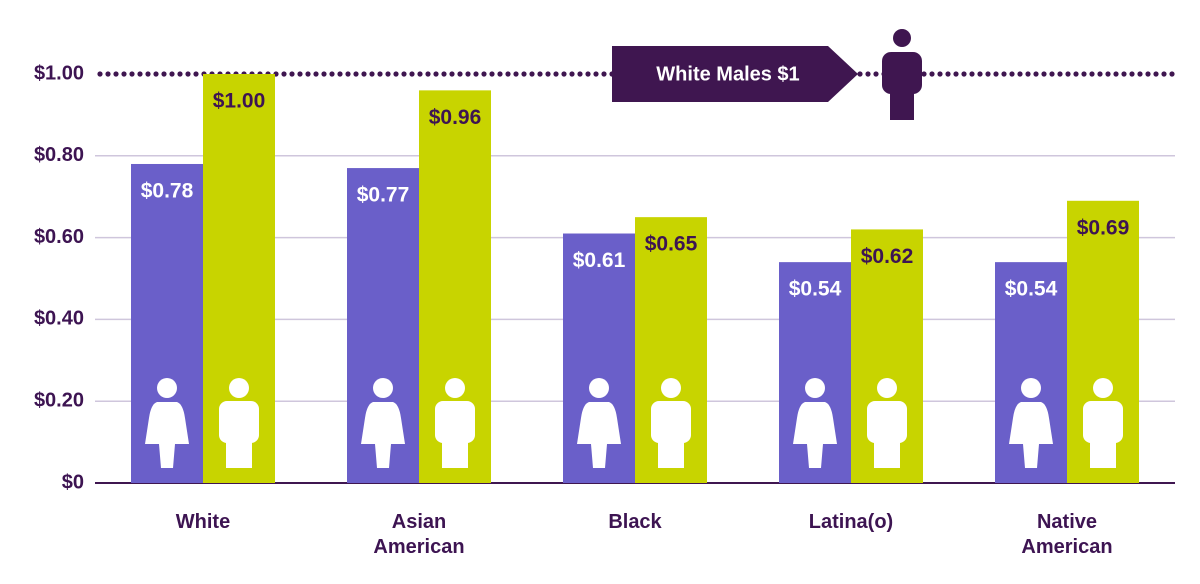  What do you see at coordinates (59, 237) in the screenshot?
I see `y-tick-label: $0.60` at bounding box center [59, 237].